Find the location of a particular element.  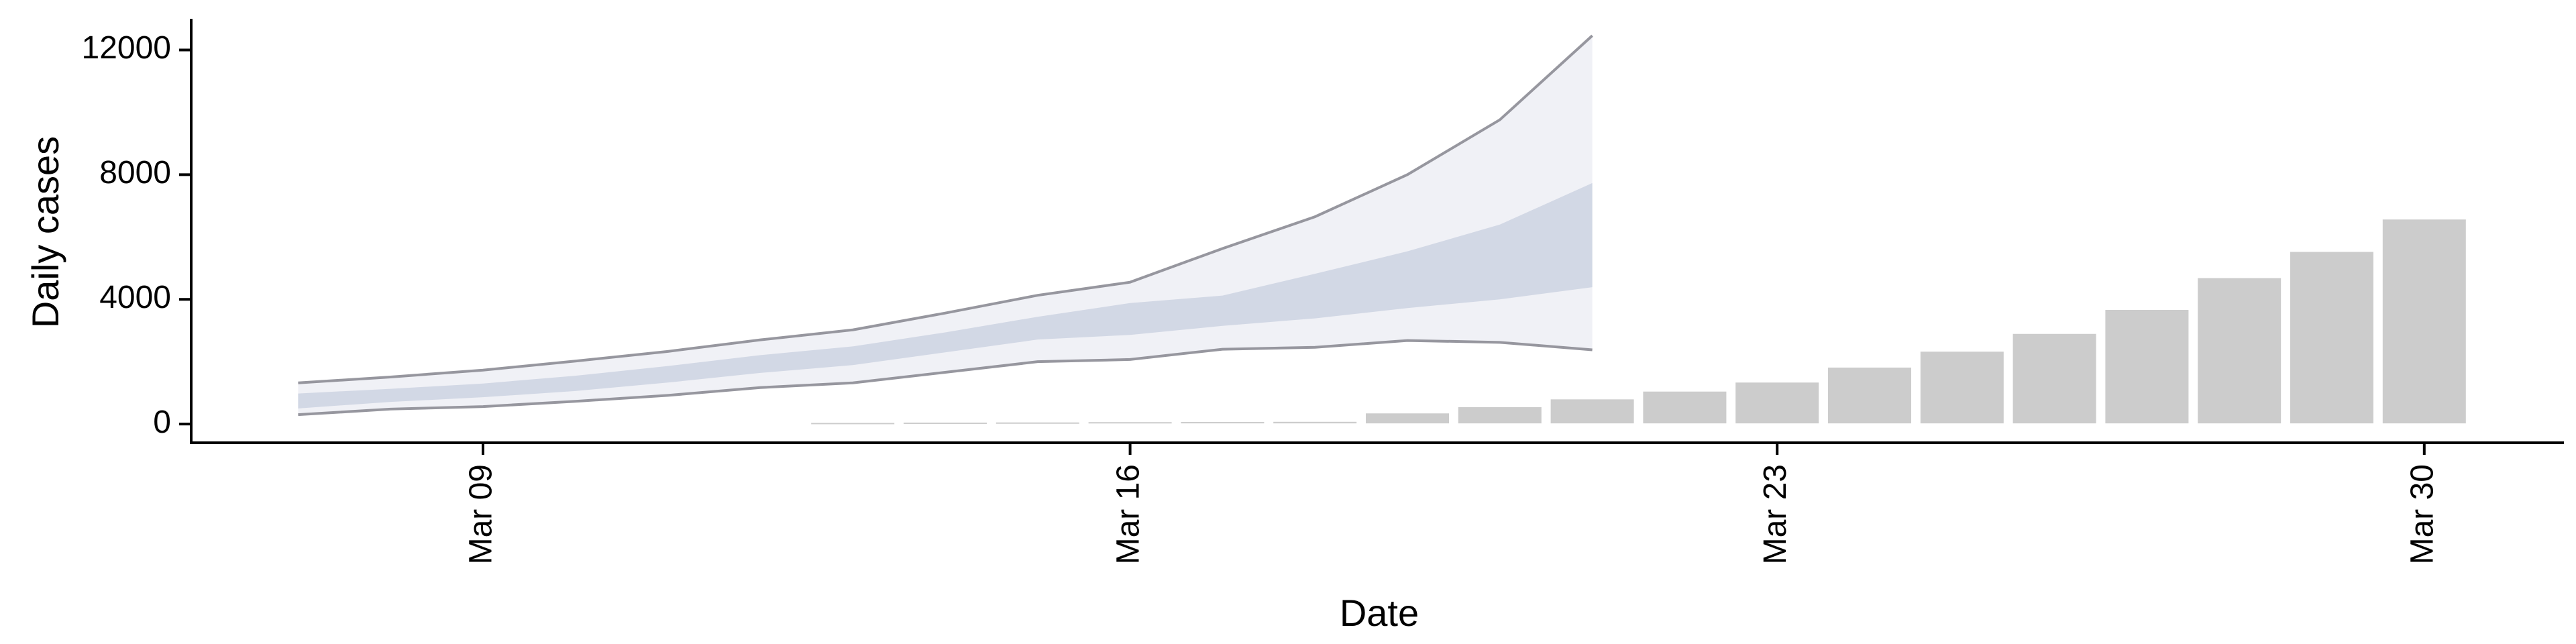

y-tick-label: 8000 is located at coordinates (135, 173).